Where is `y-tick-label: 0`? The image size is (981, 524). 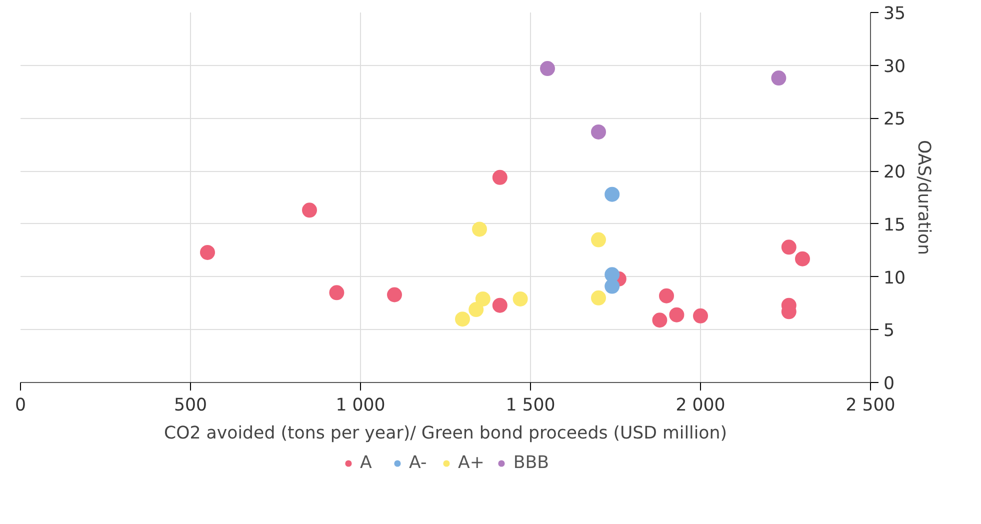 y-tick-label: 0 is located at coordinates (889, 384).